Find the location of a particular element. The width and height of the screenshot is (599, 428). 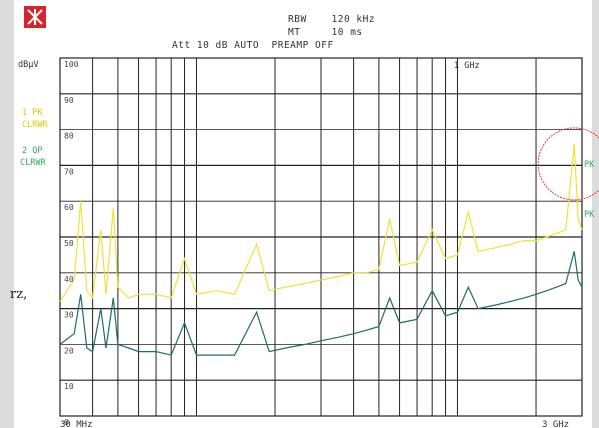

y-tick-label: 10 is located at coordinates (69, 386).